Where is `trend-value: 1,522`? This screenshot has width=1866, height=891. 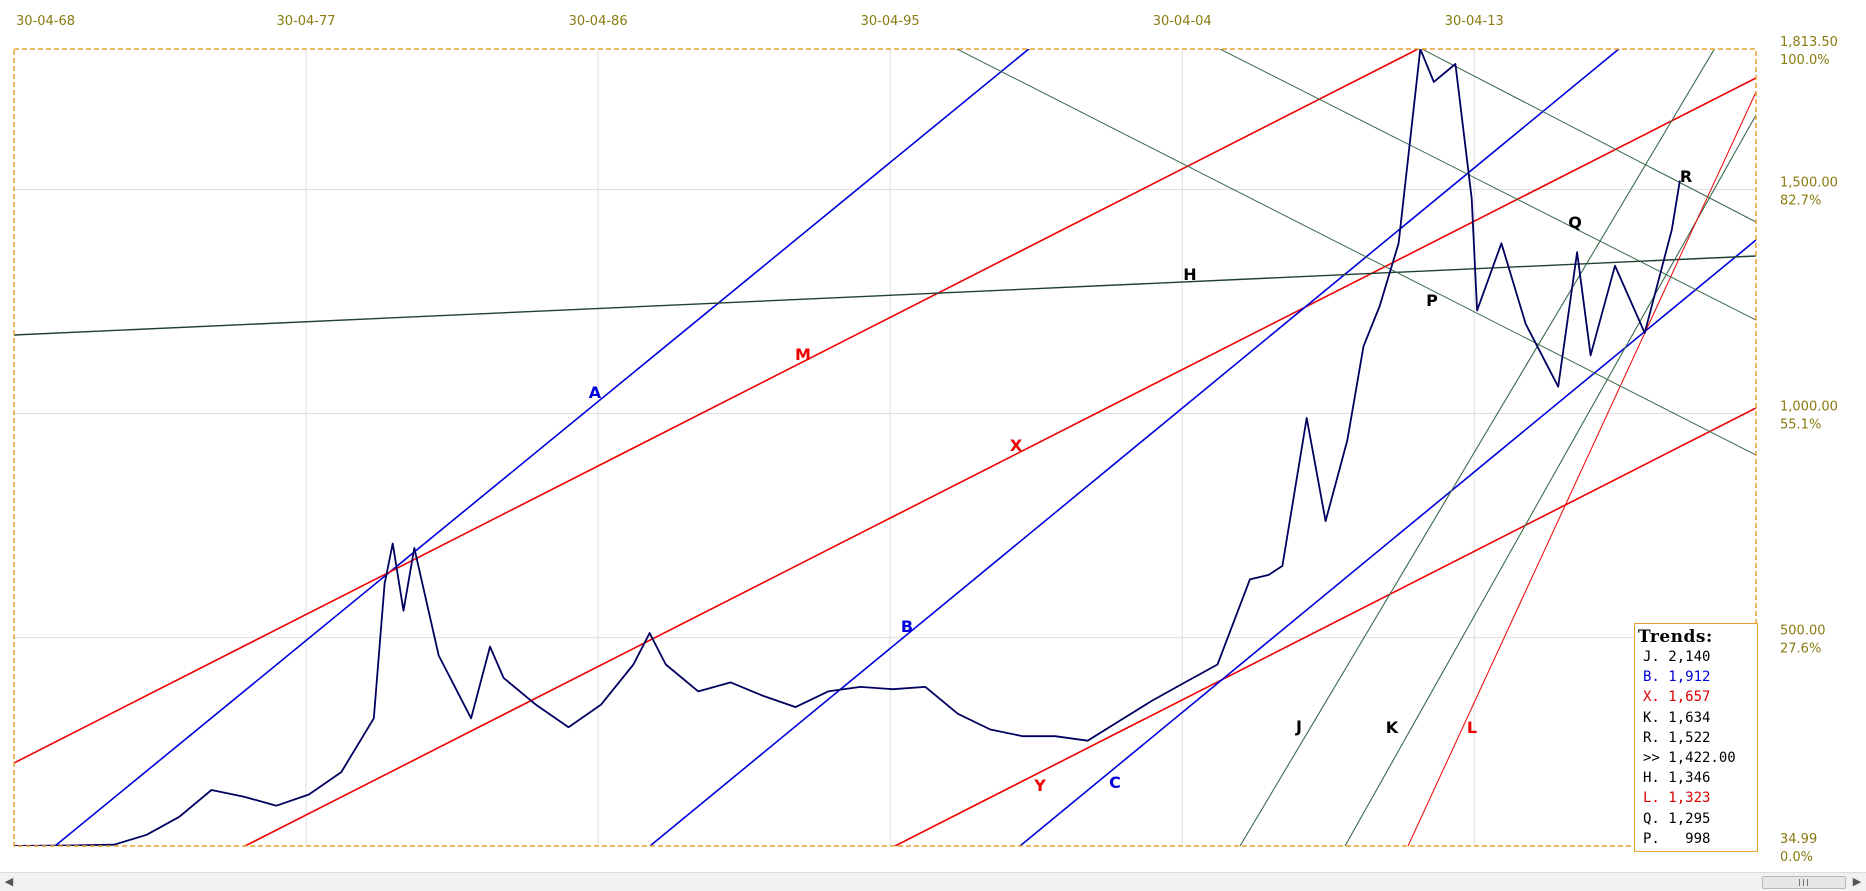
trend-value: 1,522 is located at coordinates (1685, 737).